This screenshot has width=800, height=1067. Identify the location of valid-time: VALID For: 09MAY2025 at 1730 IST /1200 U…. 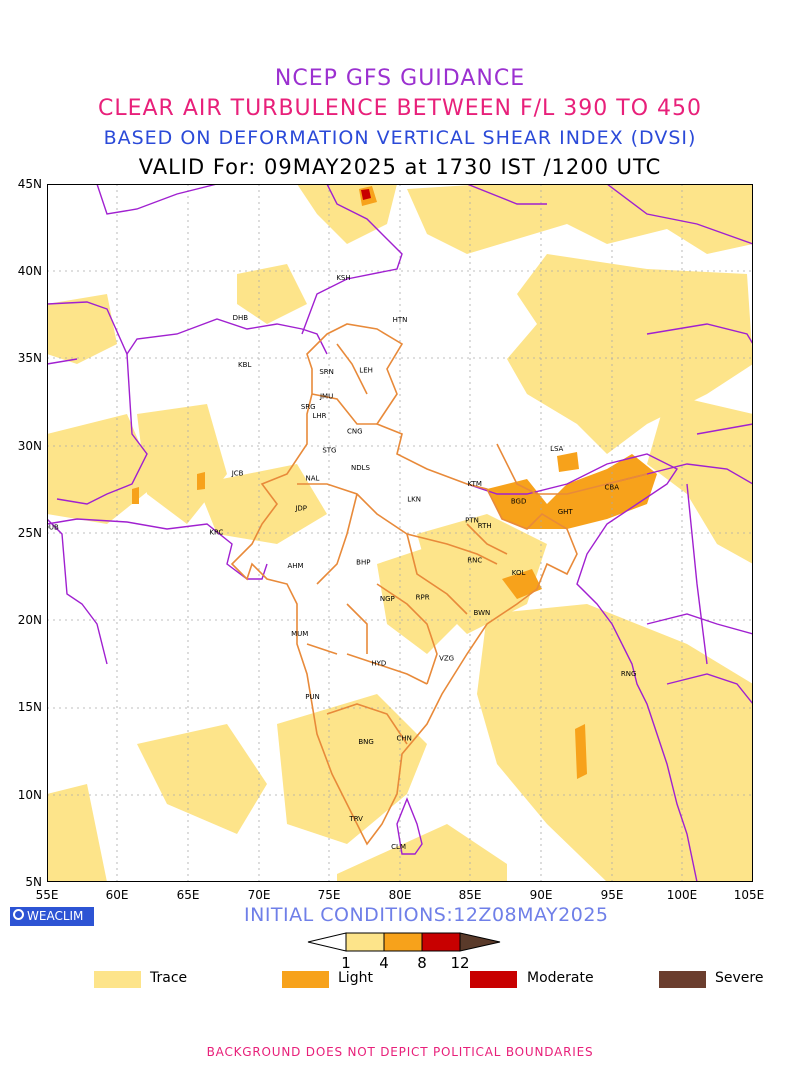
(400, 167).